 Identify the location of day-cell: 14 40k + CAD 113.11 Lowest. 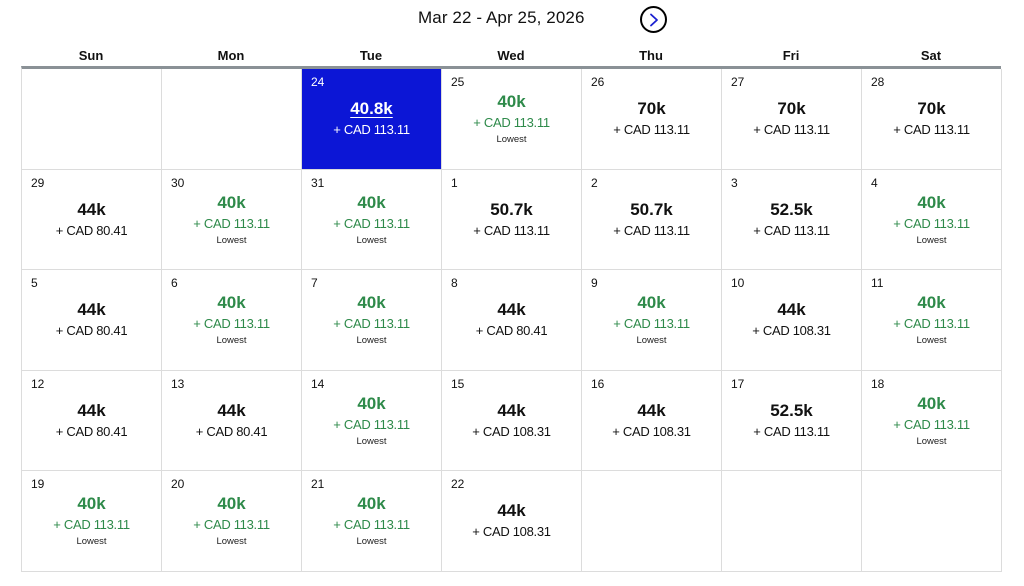
(372, 420).